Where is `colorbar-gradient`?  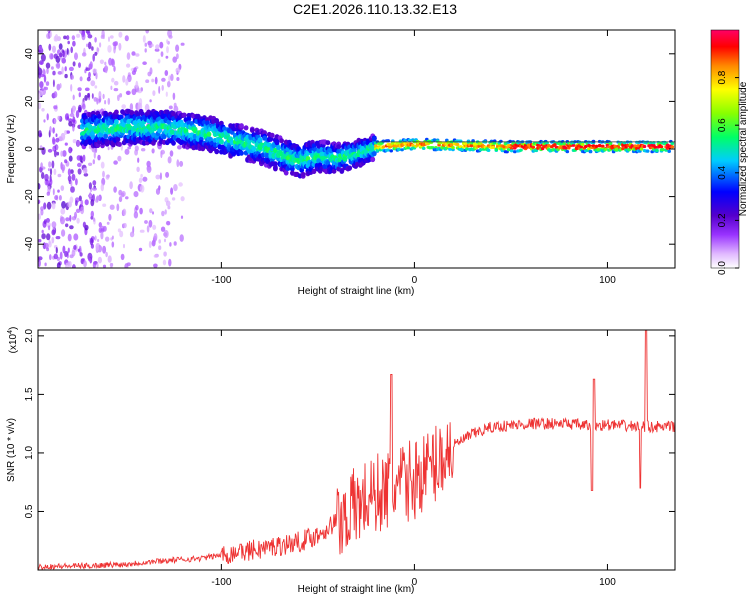 colorbar-gradient is located at coordinates (725, 149).